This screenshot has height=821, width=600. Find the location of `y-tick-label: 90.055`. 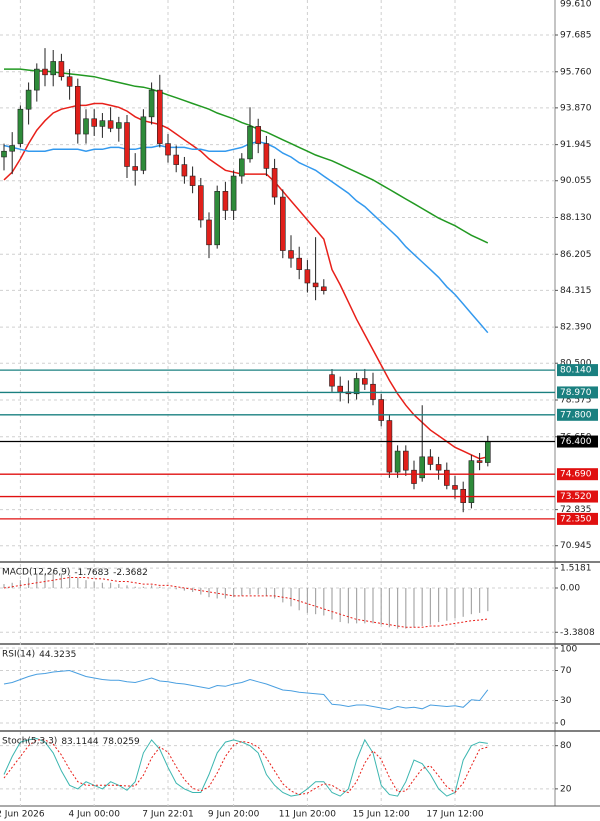

y-tick-label: 90.055 is located at coordinates (576, 181).